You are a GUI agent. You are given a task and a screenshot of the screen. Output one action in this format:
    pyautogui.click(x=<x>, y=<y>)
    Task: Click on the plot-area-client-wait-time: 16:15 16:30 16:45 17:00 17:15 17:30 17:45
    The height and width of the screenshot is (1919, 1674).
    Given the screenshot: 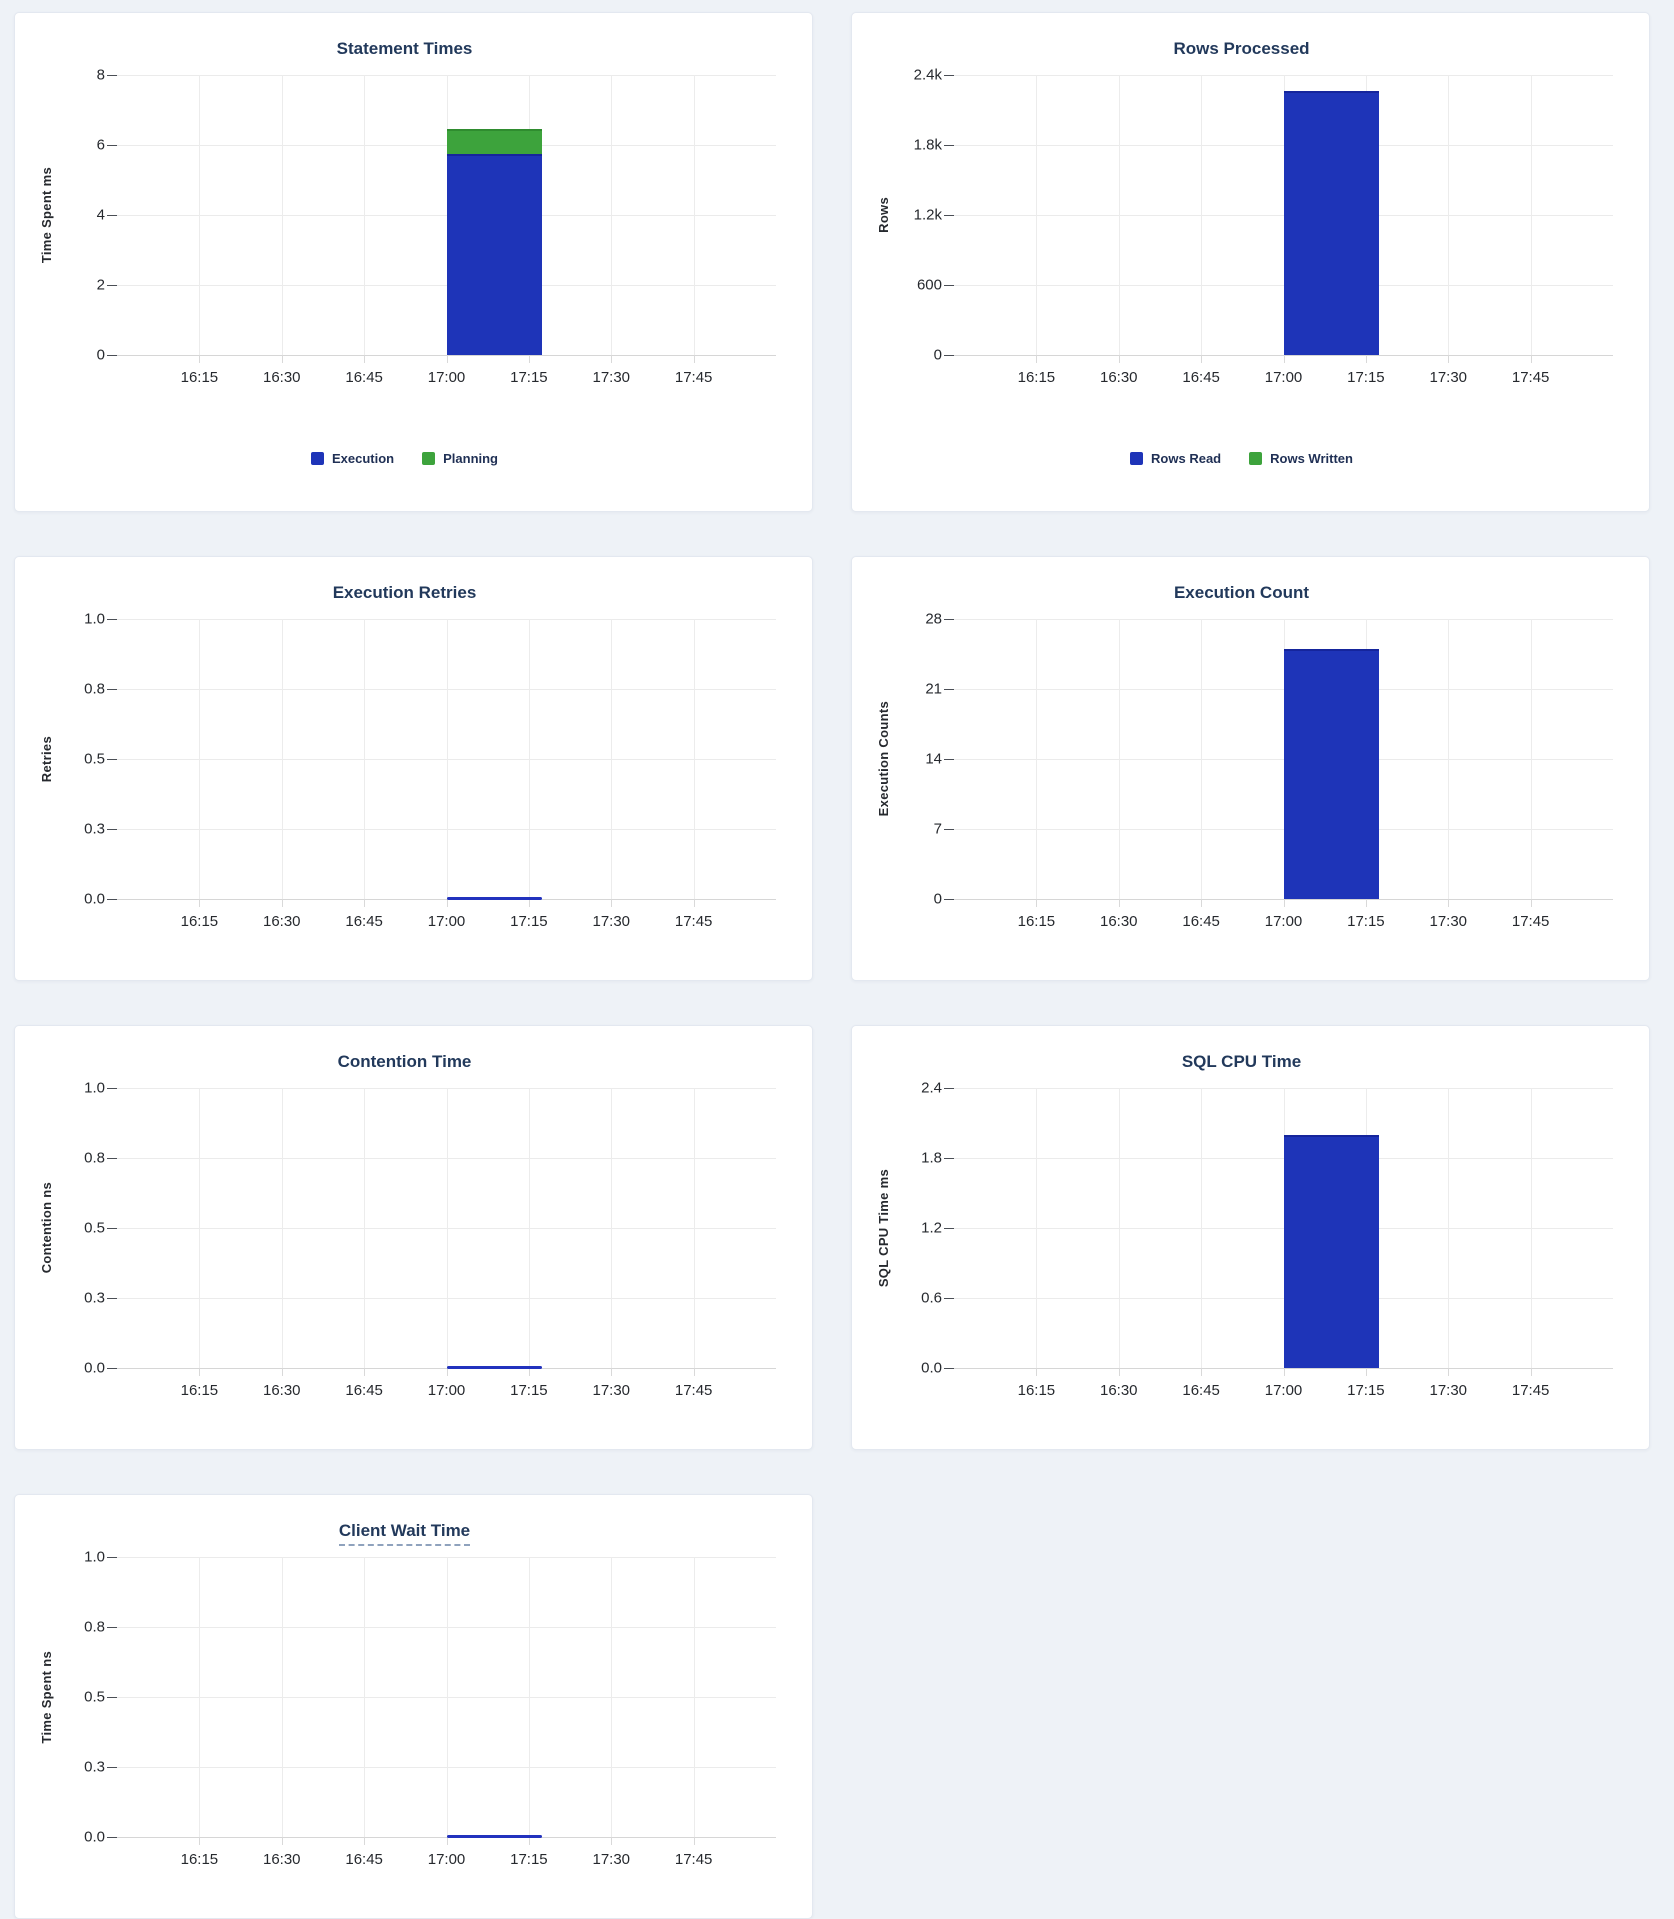 What is the action you would take?
    pyautogui.click(x=441, y=1712)
    